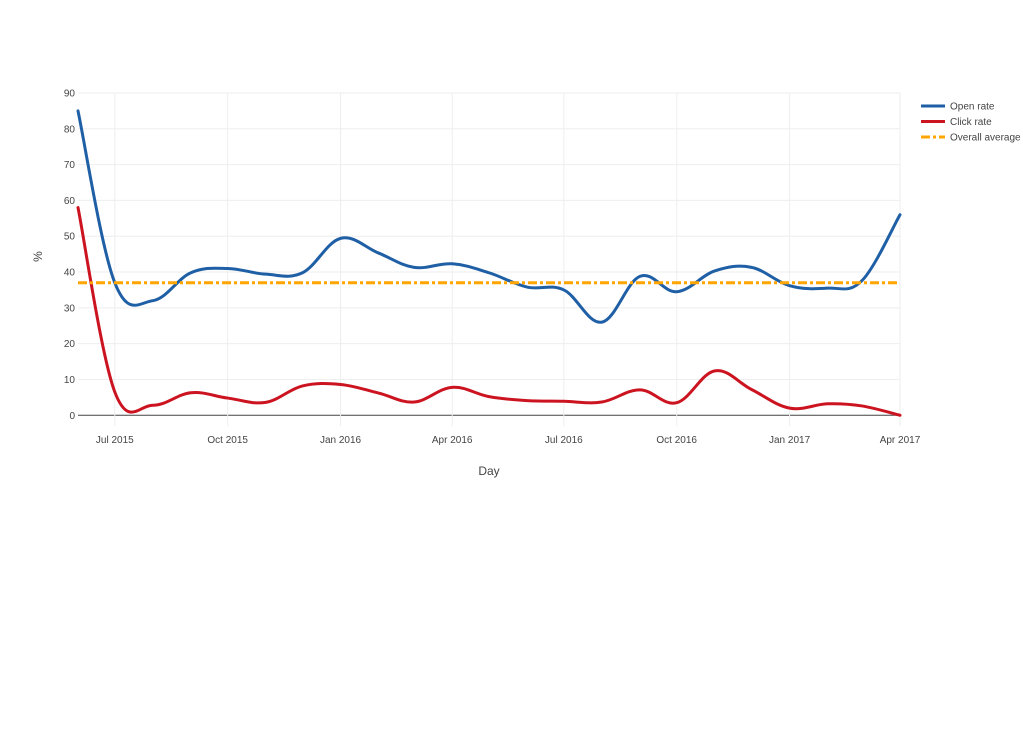  Describe the element at coordinates (564, 440) in the screenshot. I see `x-tick-label: Jul 2016` at that location.